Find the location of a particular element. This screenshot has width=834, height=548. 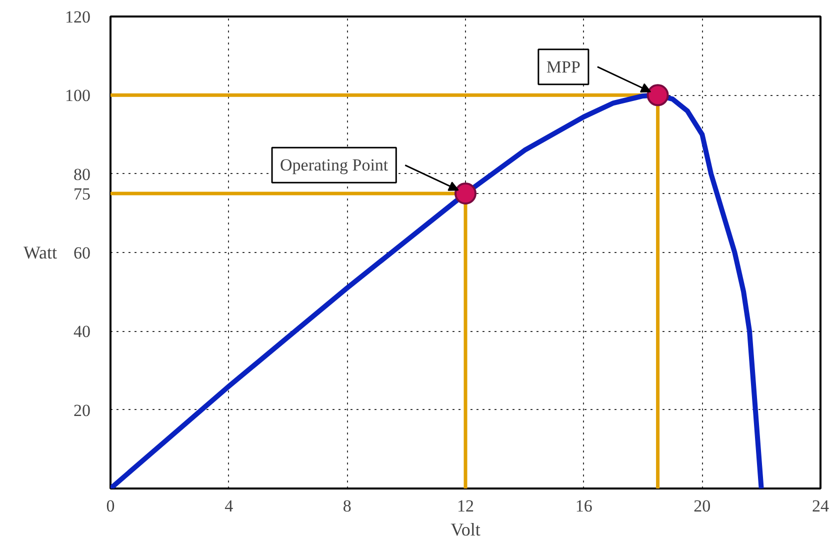

x-tick-label: 16 is located at coordinates (583, 506).